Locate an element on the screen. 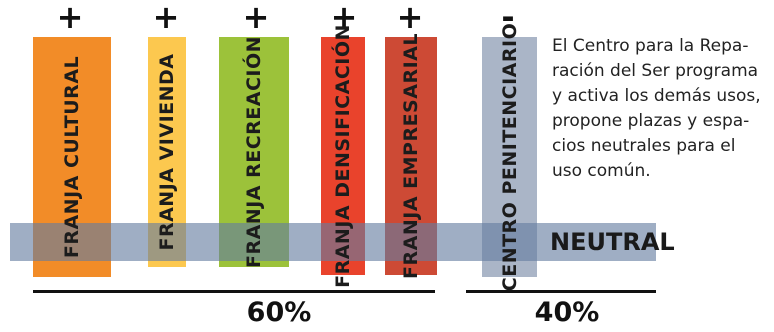 Image resolution: width=774 pixels, height=332 pixels. description-line: propone plazas y espa- is located at coordinates (651, 121).